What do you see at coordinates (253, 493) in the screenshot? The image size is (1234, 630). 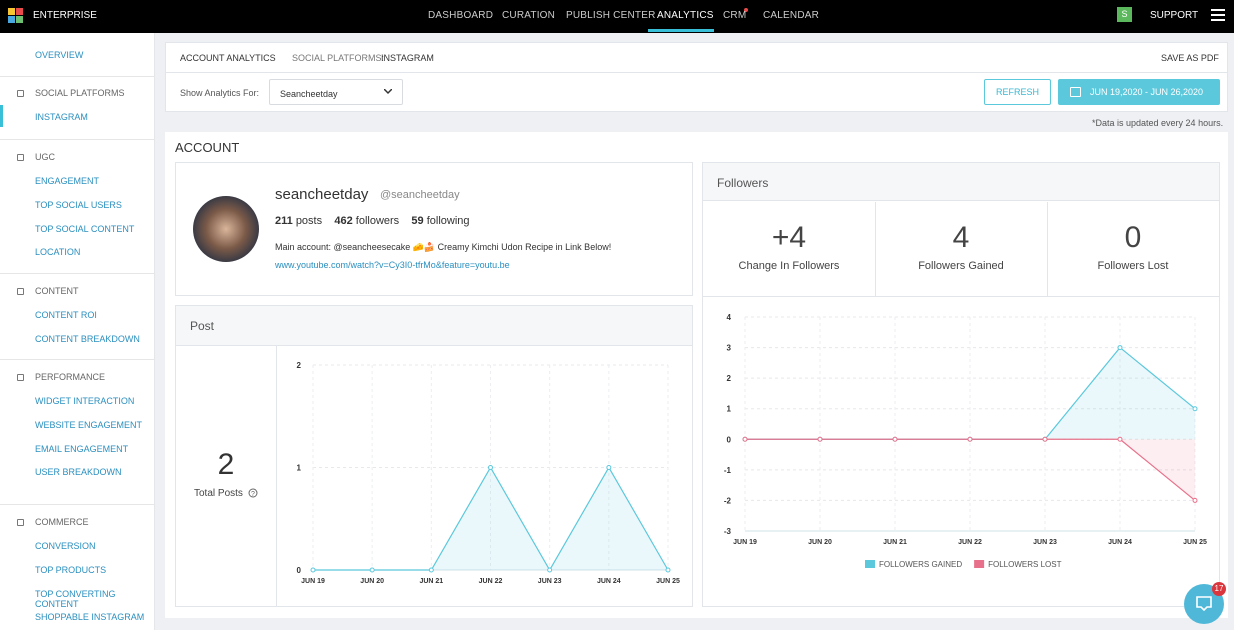 I see `info-icon: ?` at bounding box center [253, 493].